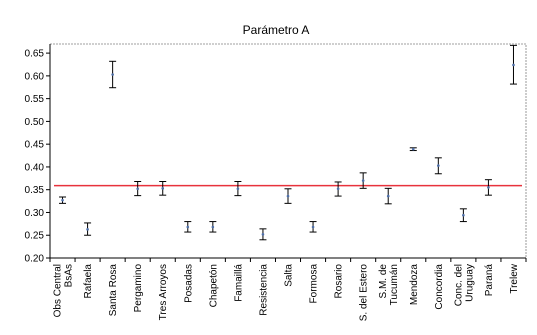 This screenshot has height=335, width=537. Describe the element at coordinates (35, 145) in the screenshot. I see `y-tick-label: 0.45` at that location.